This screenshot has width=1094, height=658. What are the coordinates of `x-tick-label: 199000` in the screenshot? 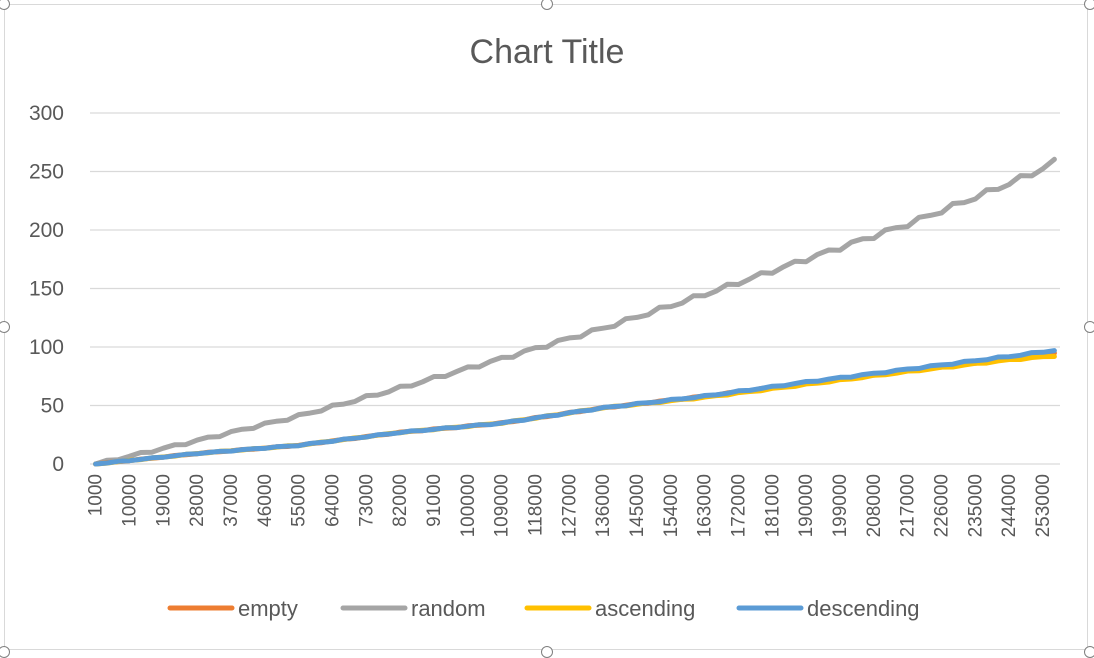 It's located at (840, 505).